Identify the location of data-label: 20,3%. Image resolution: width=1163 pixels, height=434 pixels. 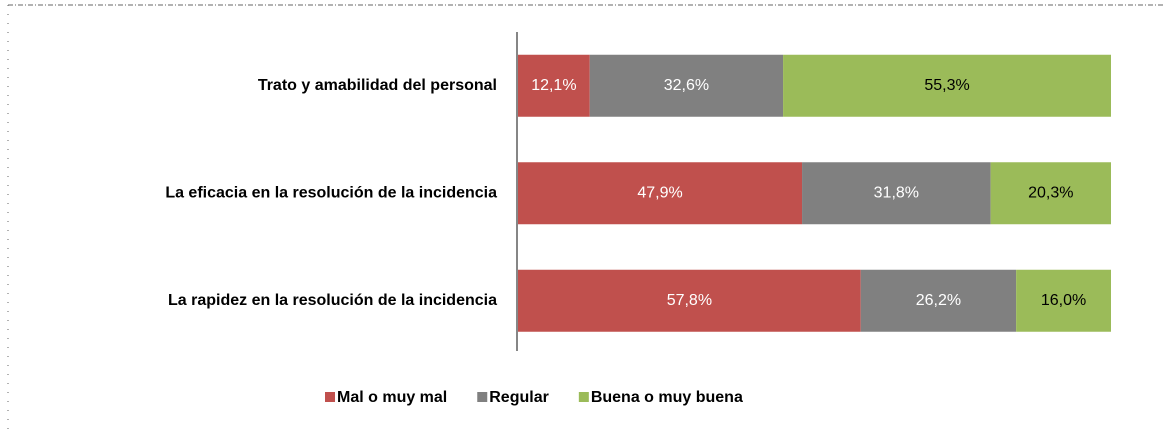
(1050, 192).